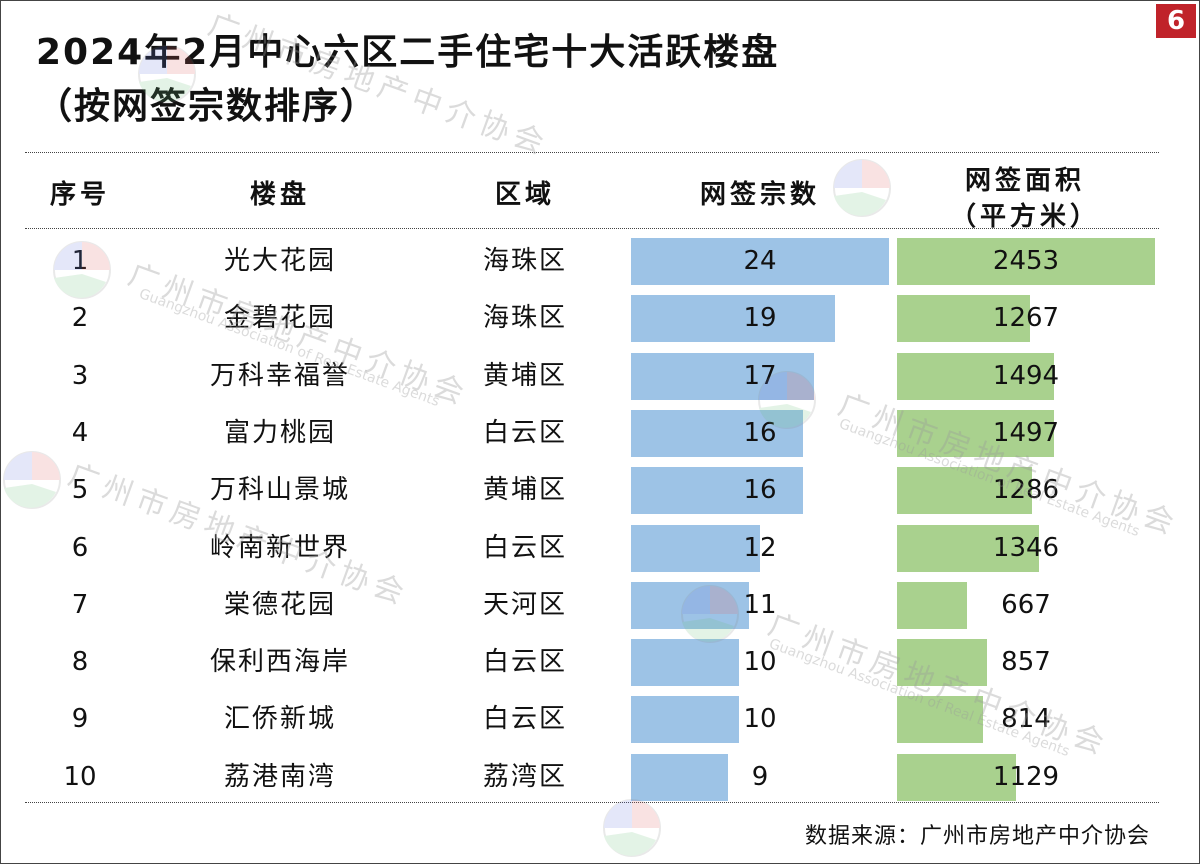 The image size is (1202, 866). I want to click on count-value: 12, so click(760, 547).